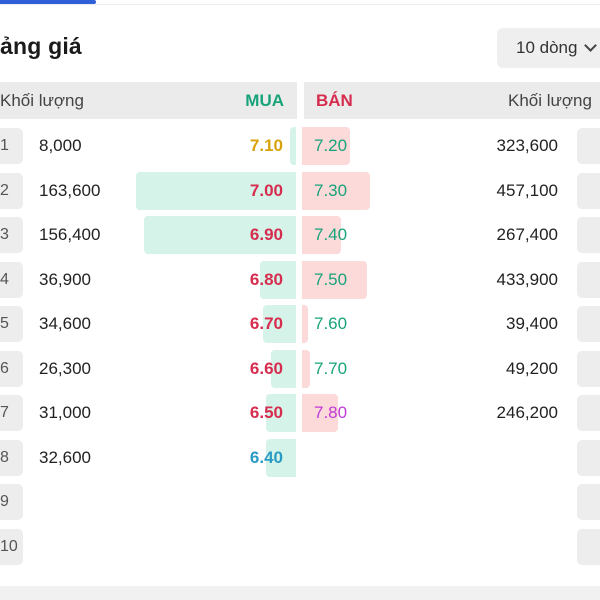 Image resolution: width=600 pixels, height=600 pixels. Describe the element at coordinates (11, 413) in the screenshot. I see `row-index: 7` at that location.